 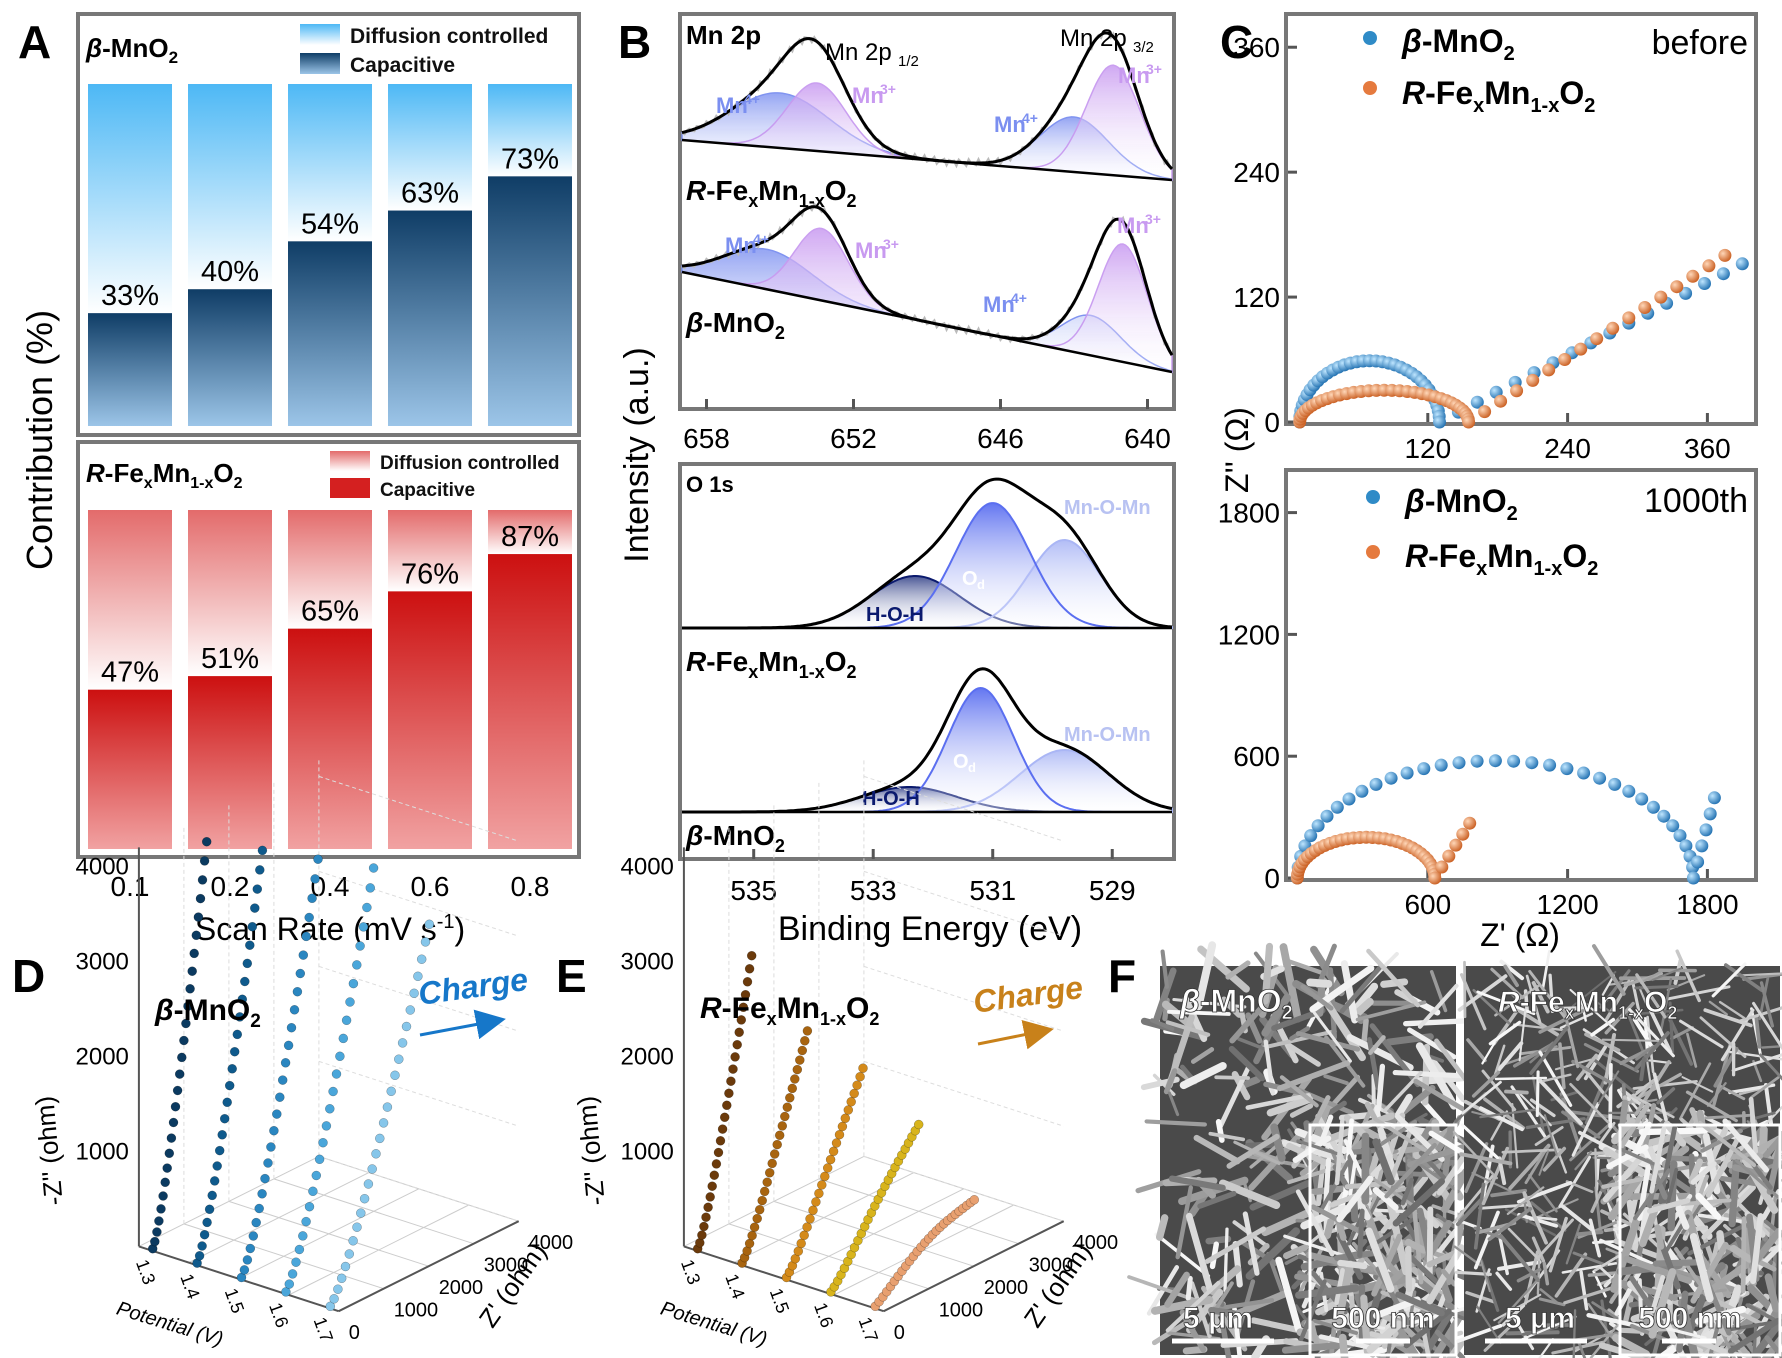 What do you see at coordinates (714, 1324) in the screenshot?
I see `e-xlabel: Potential (V)` at bounding box center [714, 1324].